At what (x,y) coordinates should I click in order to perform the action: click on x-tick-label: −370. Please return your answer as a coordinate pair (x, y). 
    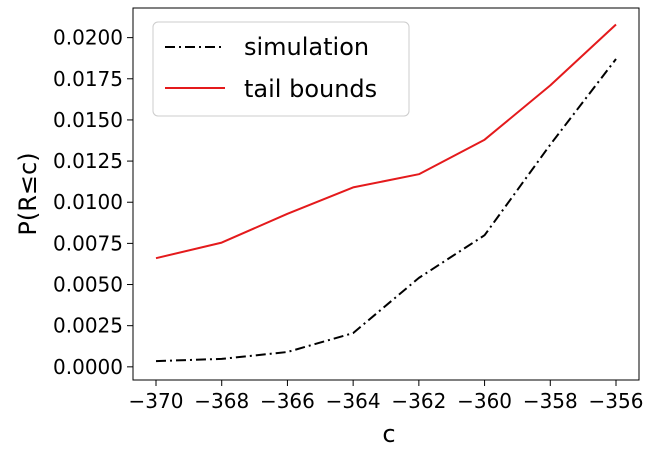
    Looking at the image, I should click on (156, 401).